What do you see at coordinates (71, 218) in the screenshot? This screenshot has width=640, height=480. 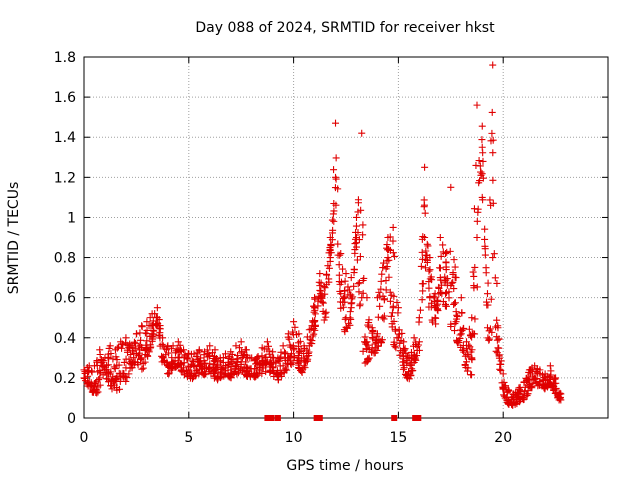 I see `y-tick-label: 1` at bounding box center [71, 218].